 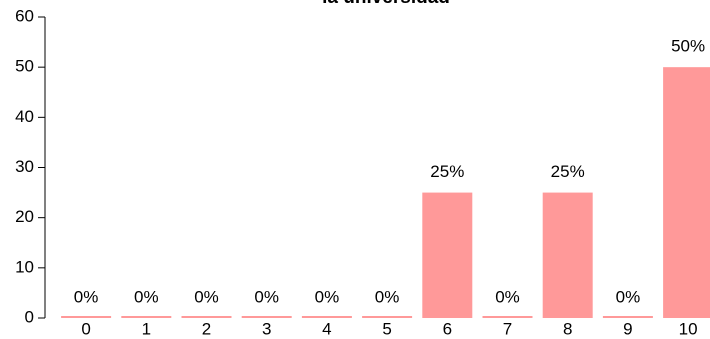 What do you see at coordinates (24, 266) in the screenshot?
I see `y-tick-label: 10` at bounding box center [24, 266].